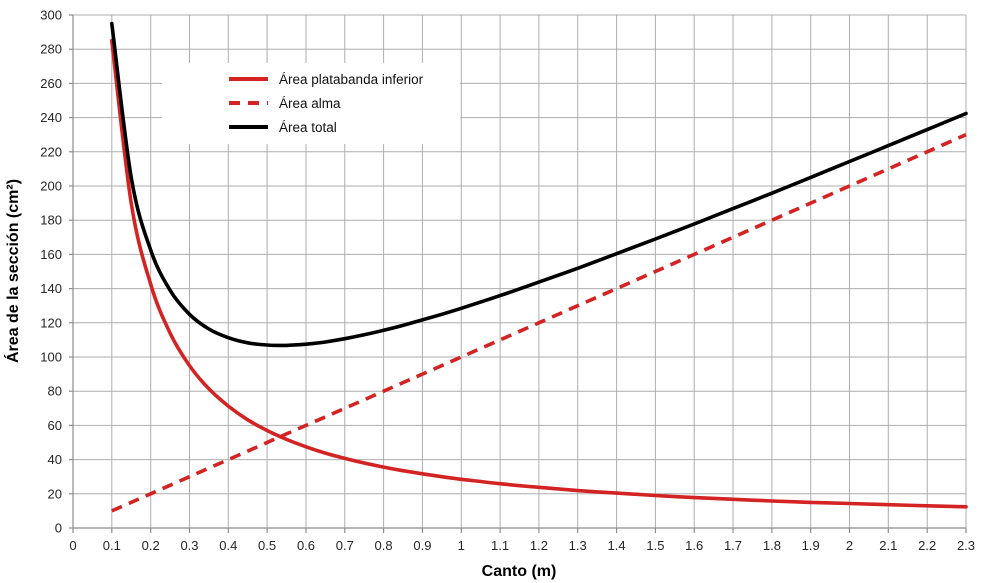 The height and width of the screenshot is (583, 987). I want to click on y-tick-label: 20, so click(55, 493).